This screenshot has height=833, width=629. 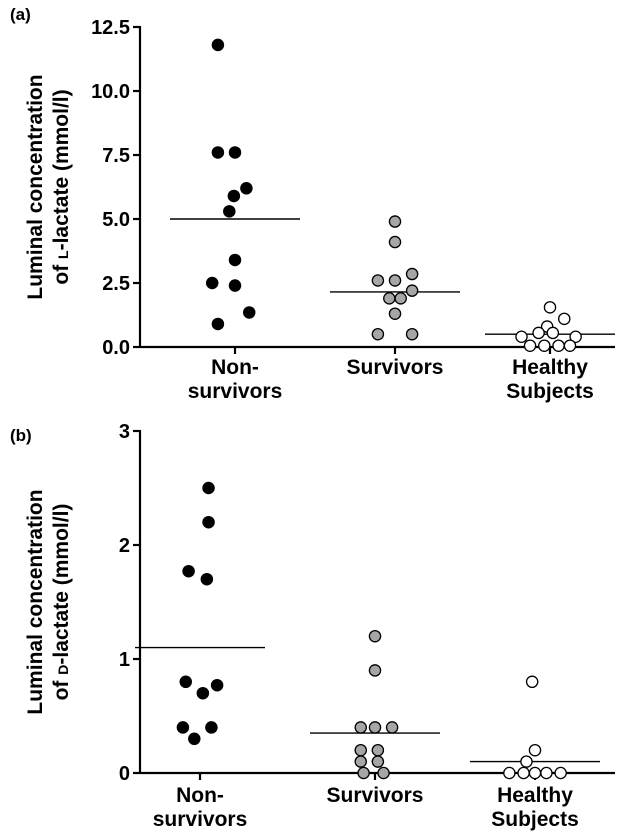 What do you see at coordinates (116, 156) in the screenshot?
I see `y-tick-label: 7.5` at bounding box center [116, 156].